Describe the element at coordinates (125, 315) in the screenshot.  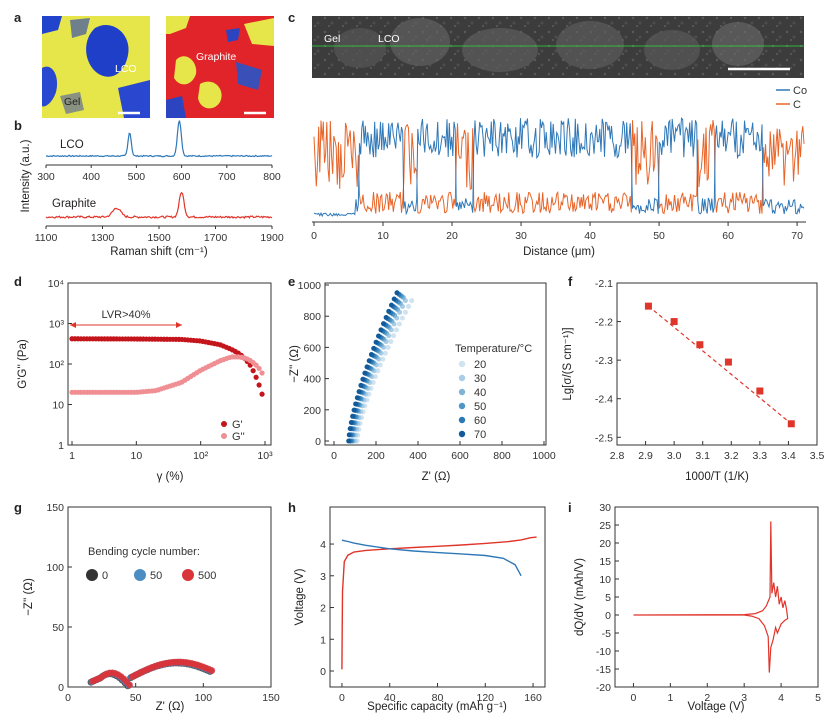
I see `d-lvr-annotation: LVR>40%` at that location.